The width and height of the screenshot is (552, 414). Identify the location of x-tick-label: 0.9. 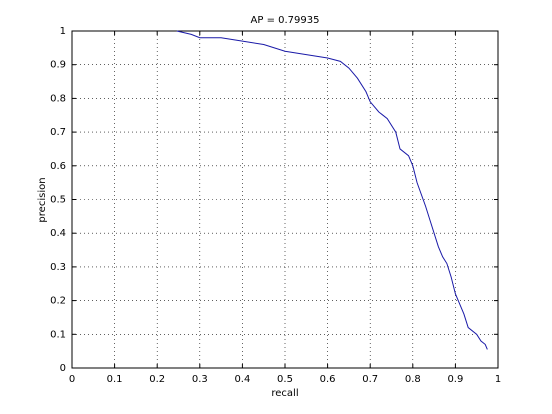
(455, 379).